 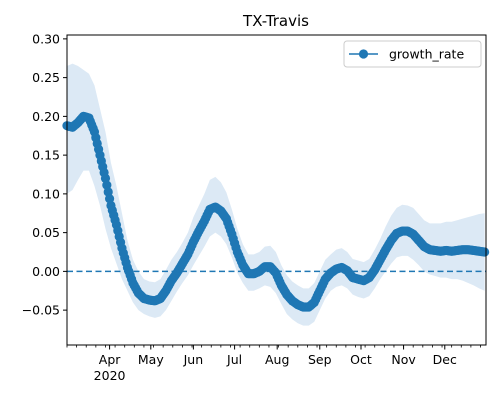 What do you see at coordinates (363, 54) in the screenshot?
I see `legend-marker-swatch` at bounding box center [363, 54].